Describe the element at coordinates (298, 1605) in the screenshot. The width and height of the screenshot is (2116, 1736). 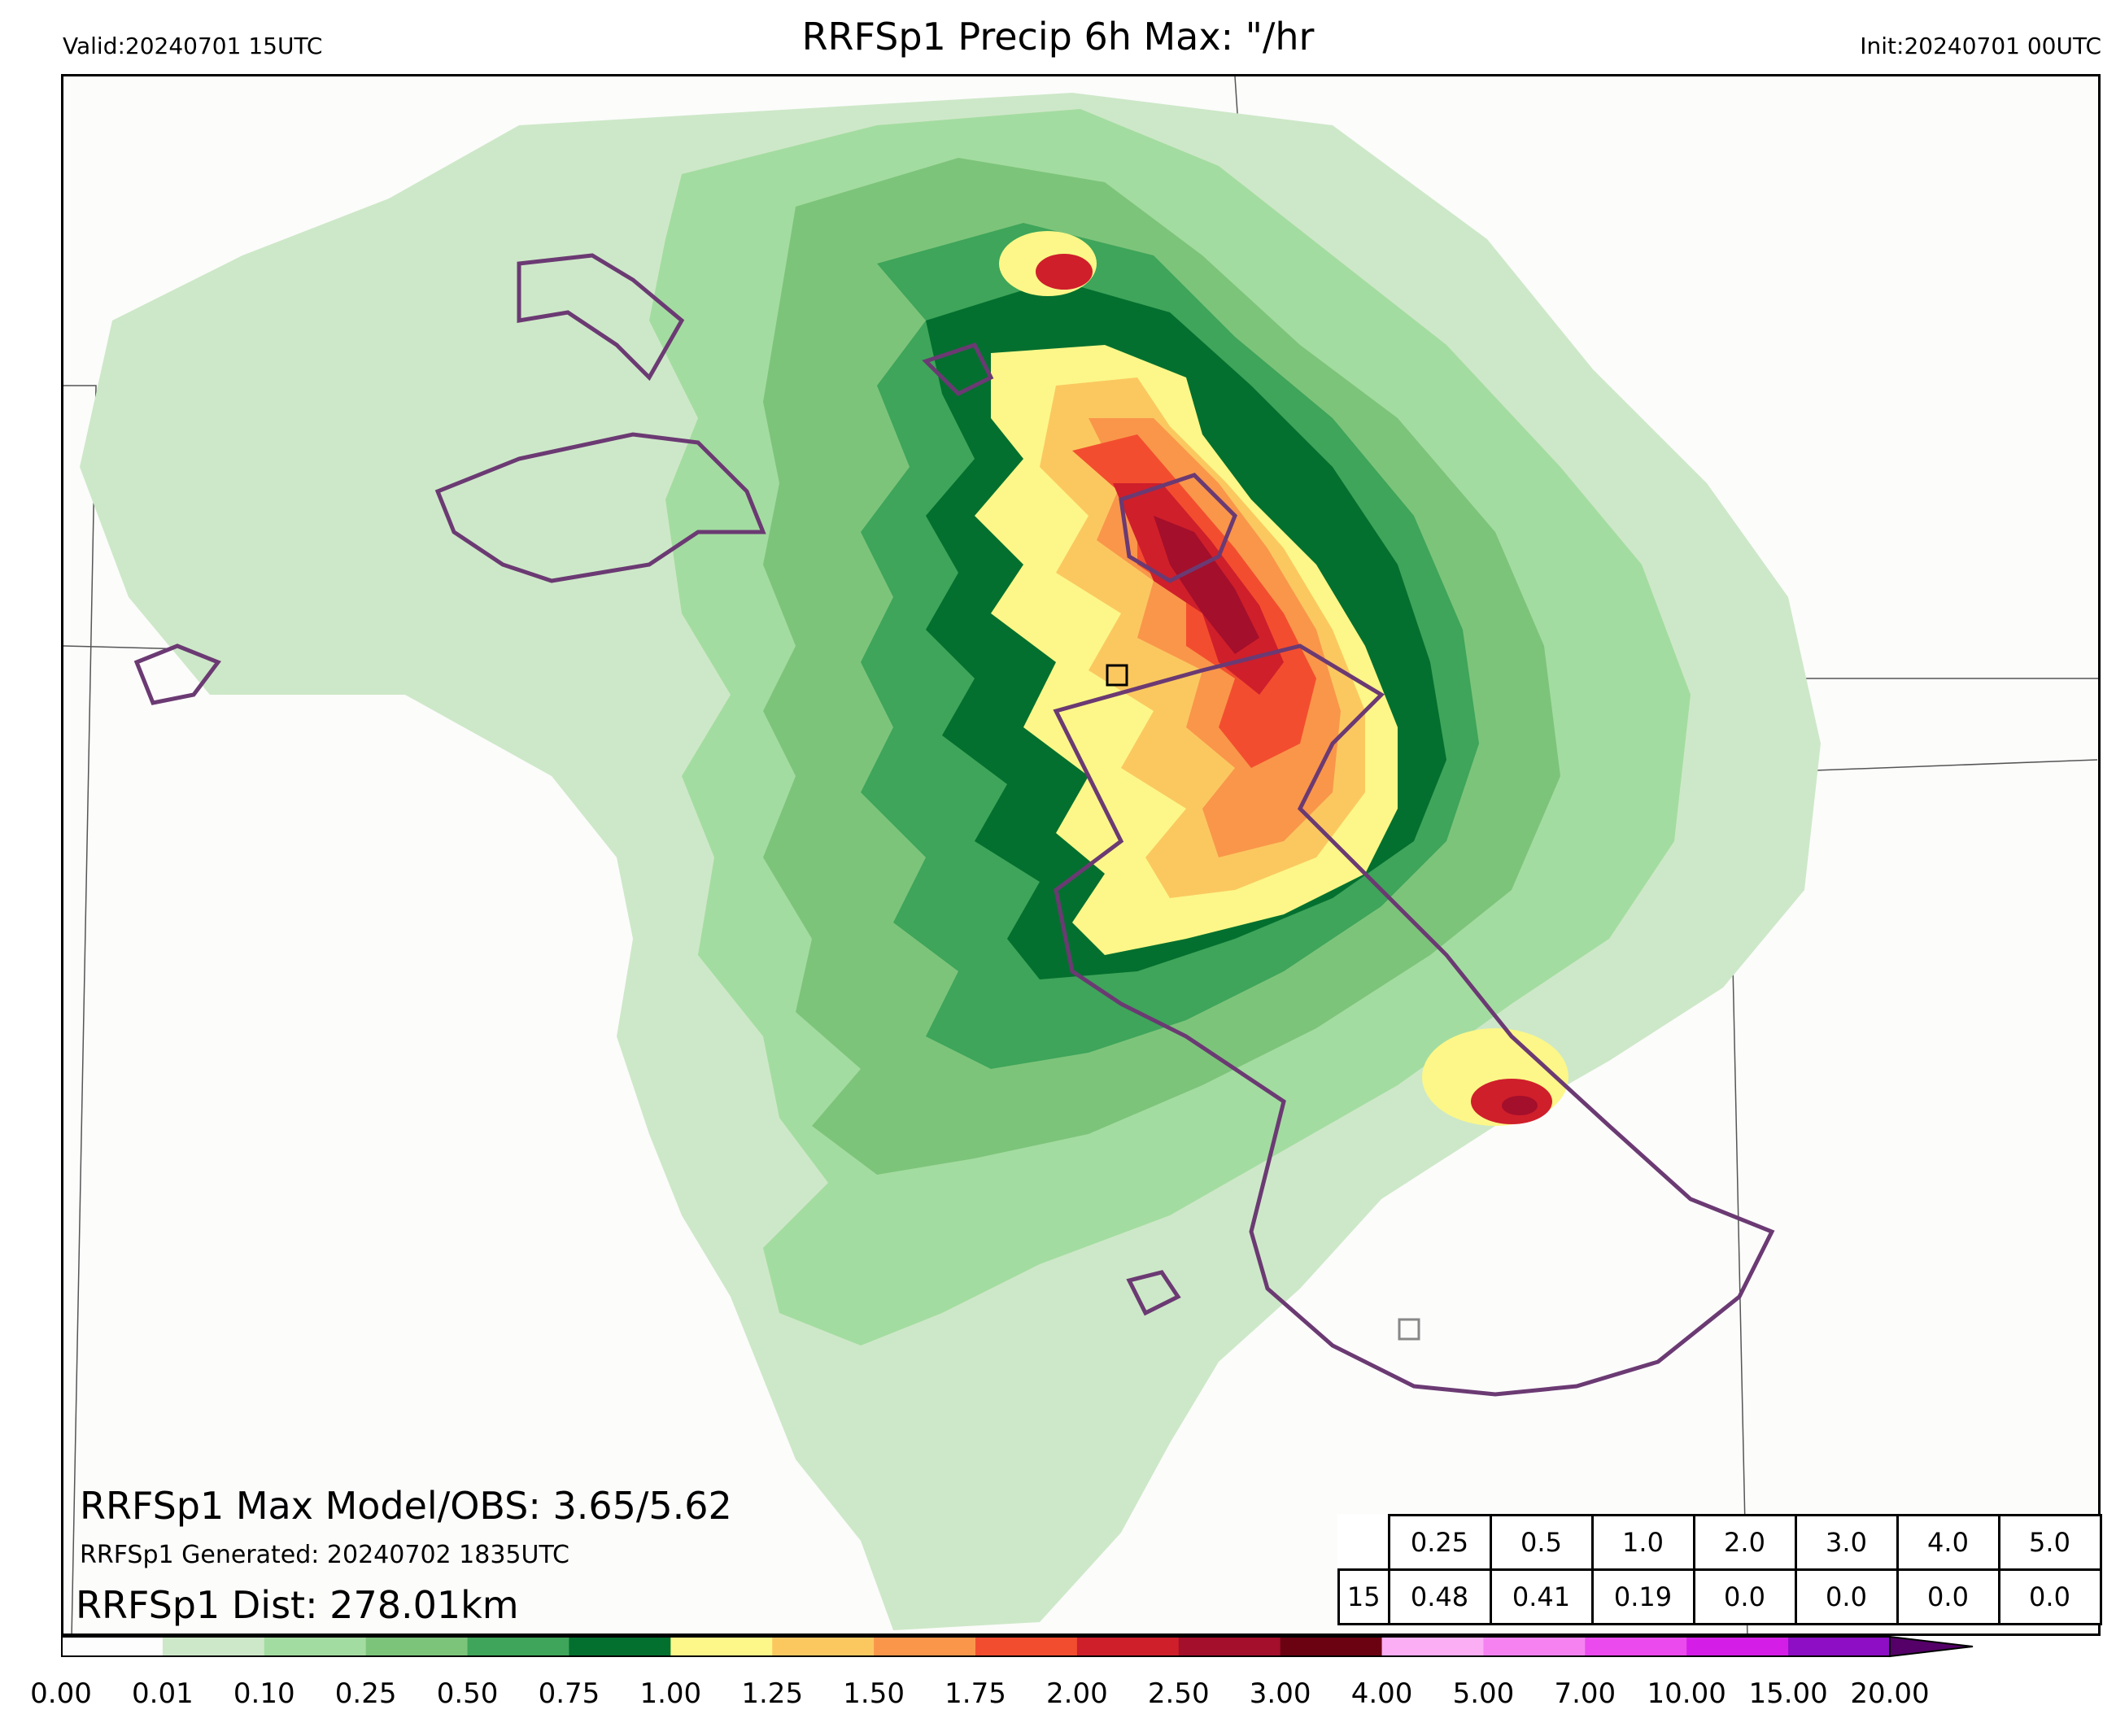
I see `distance: RRFSp1 Dist: 278.01km` at that location.